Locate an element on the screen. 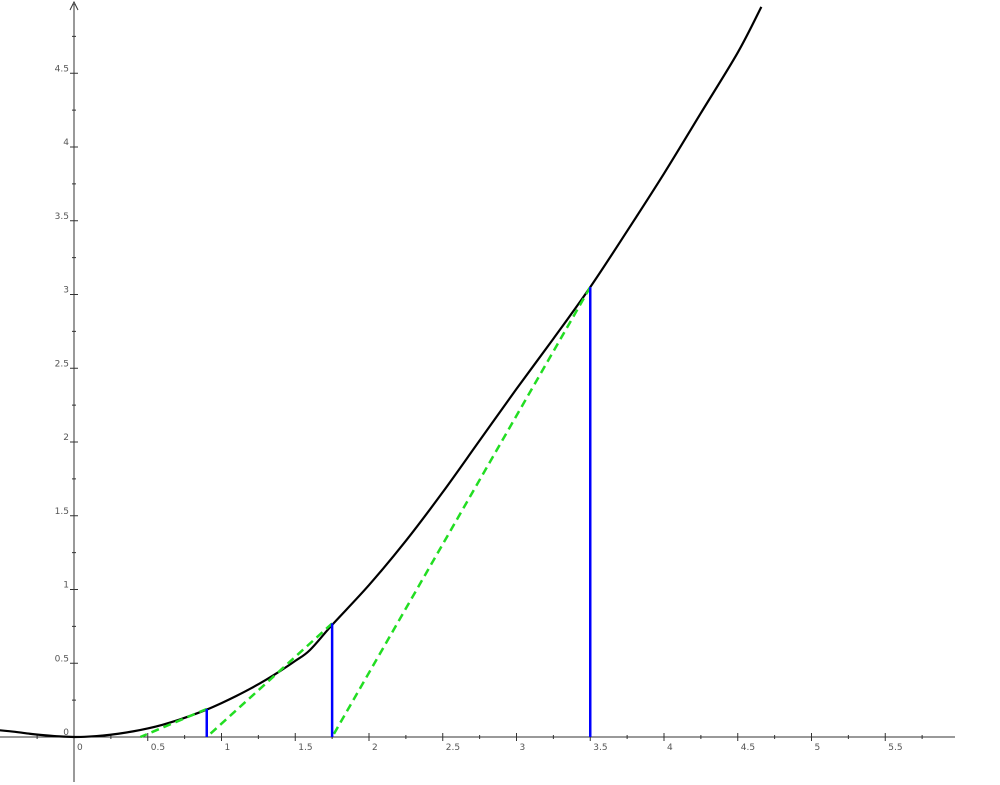 The width and height of the screenshot is (1000, 785). tangent-segment is located at coordinates (269, 680).